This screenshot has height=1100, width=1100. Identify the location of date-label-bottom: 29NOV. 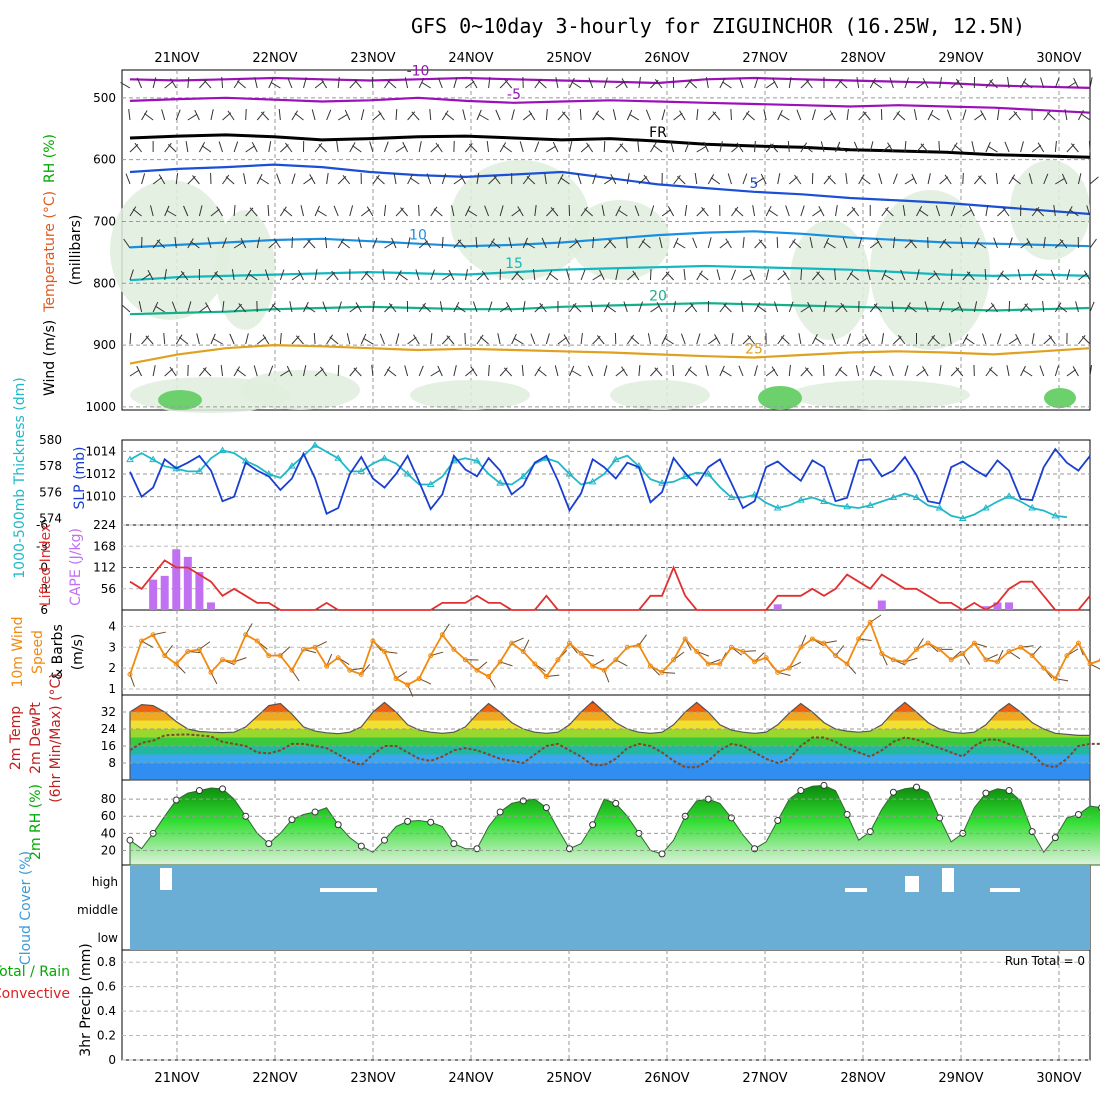
(960, 1078).